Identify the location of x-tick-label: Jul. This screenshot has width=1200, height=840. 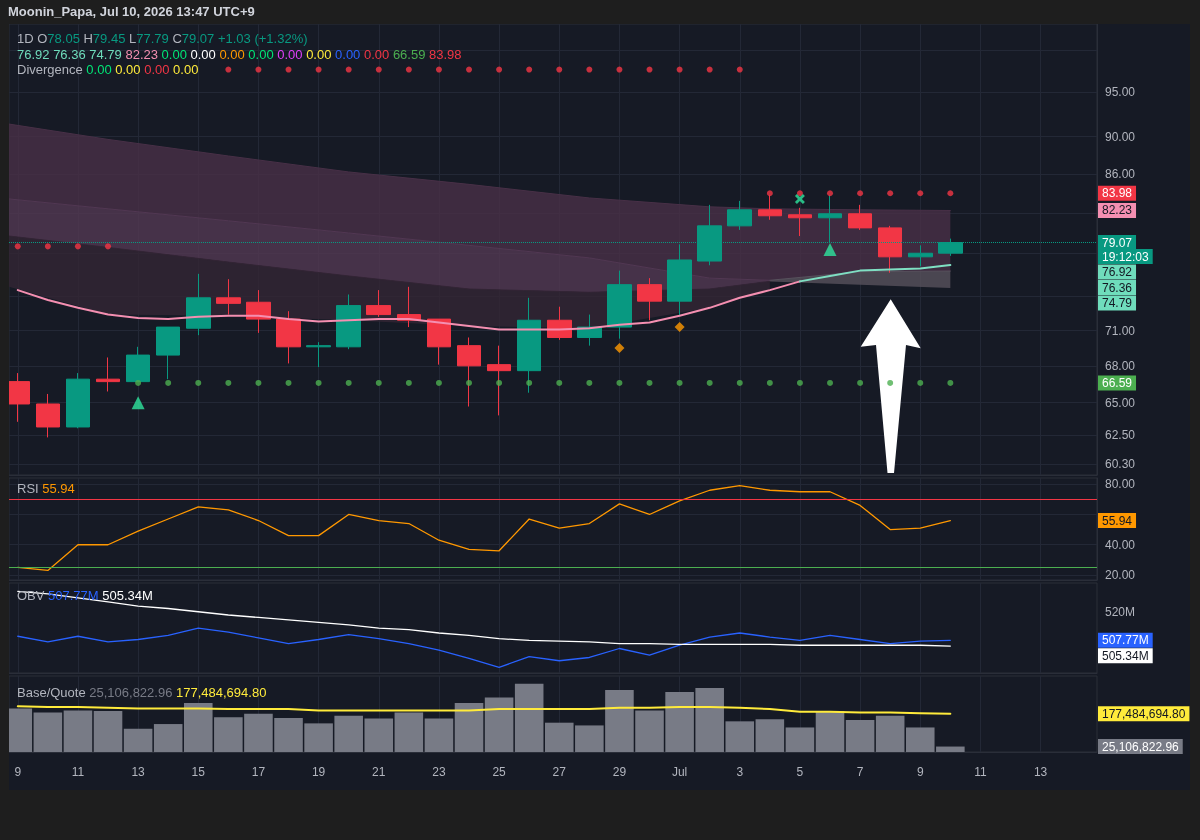
(679, 772).